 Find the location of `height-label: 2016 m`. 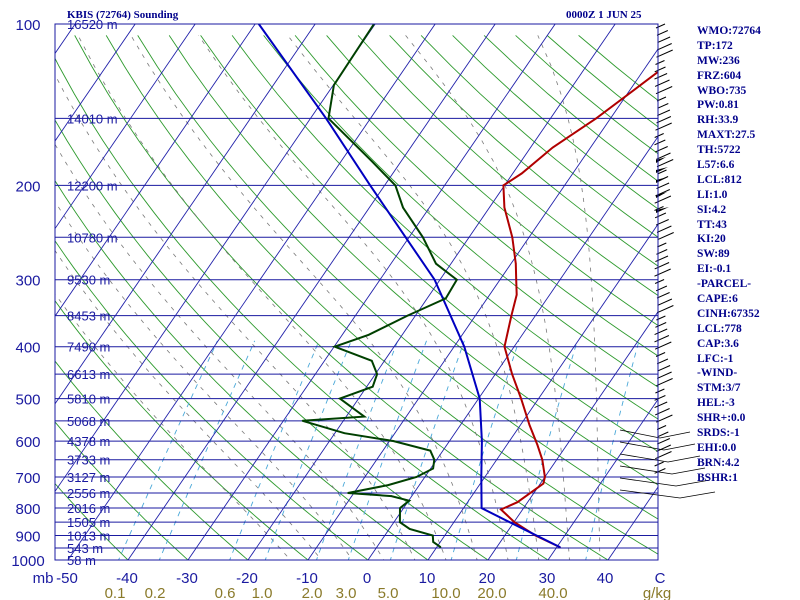

height-label: 2016 m is located at coordinates (88, 508).